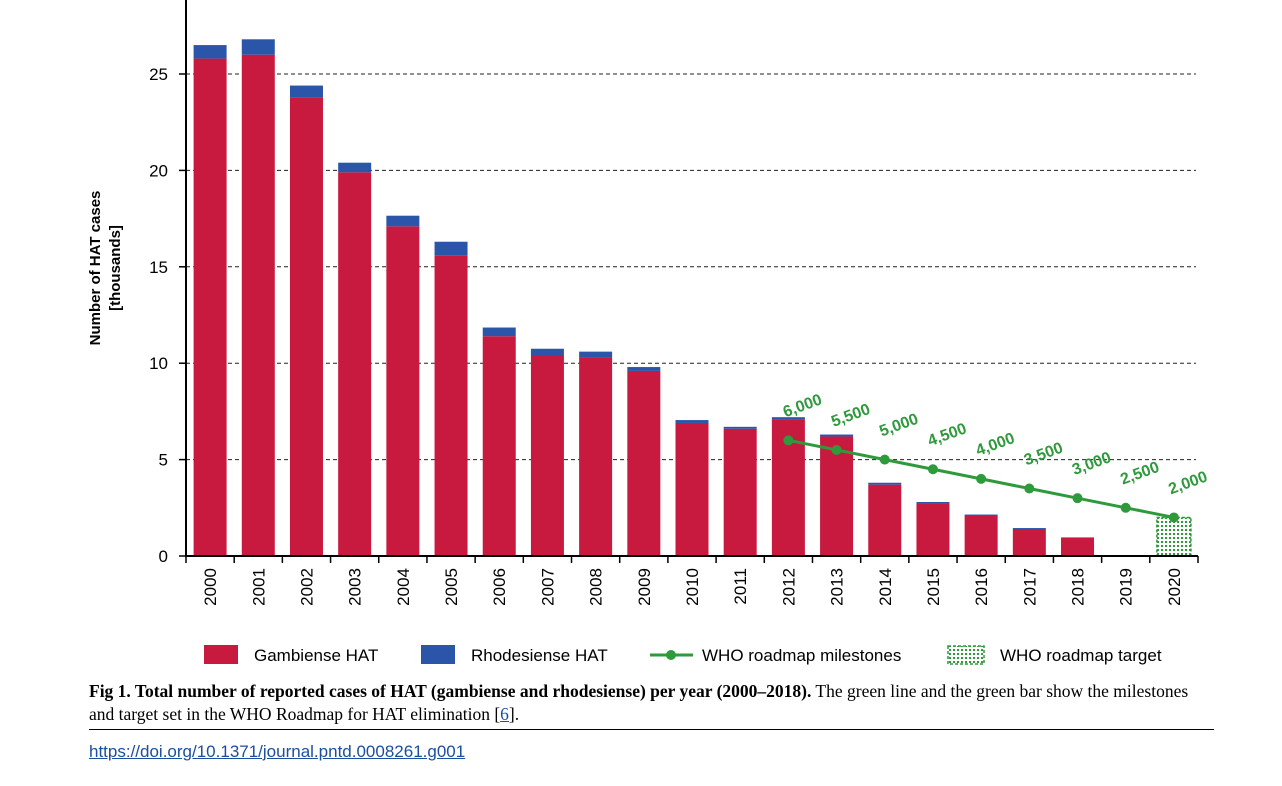 This screenshot has height=786, width=1282. Describe the element at coordinates (158, 74) in the screenshot. I see `y-tick-label: 25` at that location.